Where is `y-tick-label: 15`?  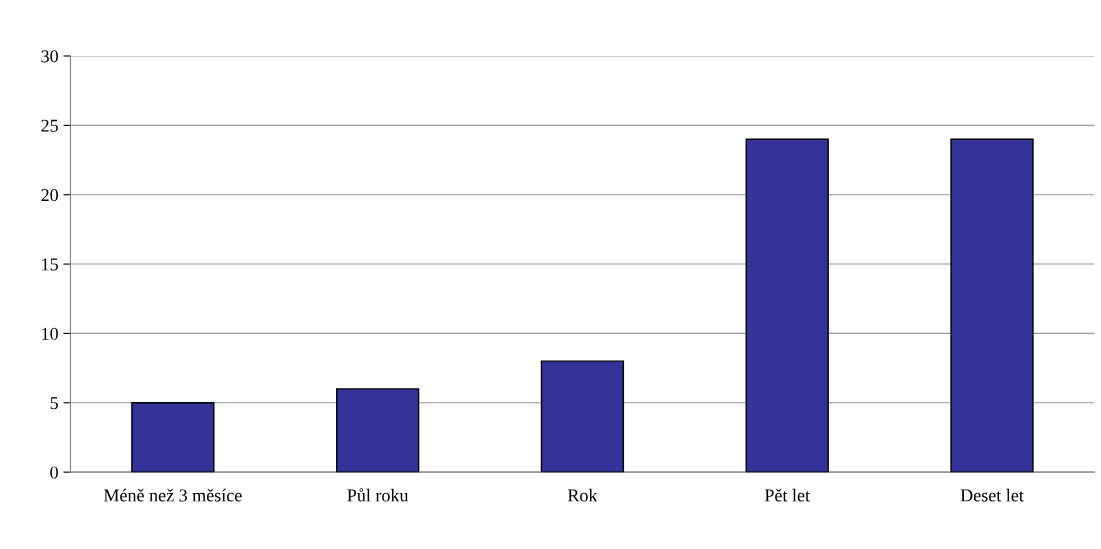
y-tick-label: 15 is located at coordinates (50, 264).